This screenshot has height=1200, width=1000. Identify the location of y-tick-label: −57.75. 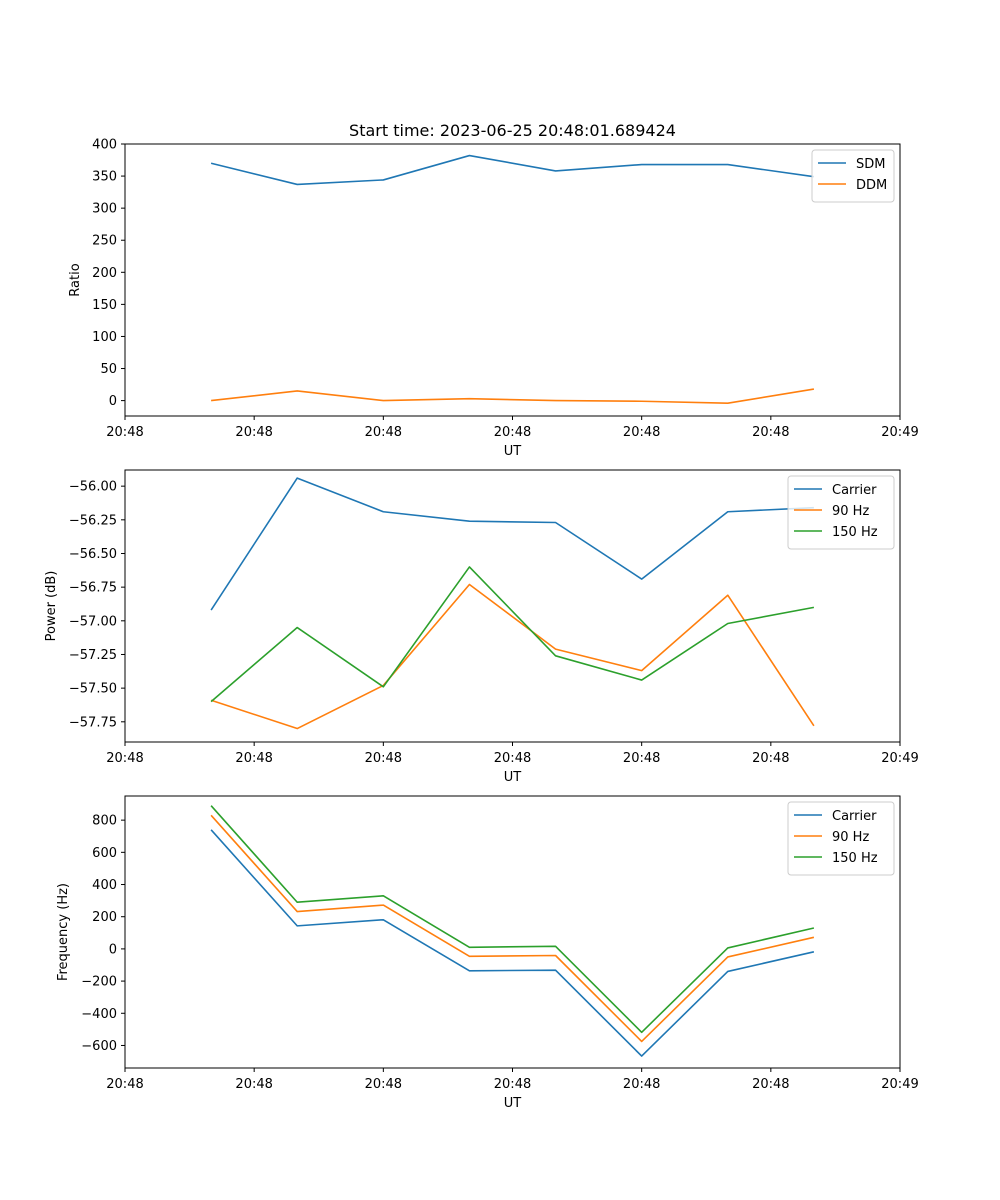
(93, 722).